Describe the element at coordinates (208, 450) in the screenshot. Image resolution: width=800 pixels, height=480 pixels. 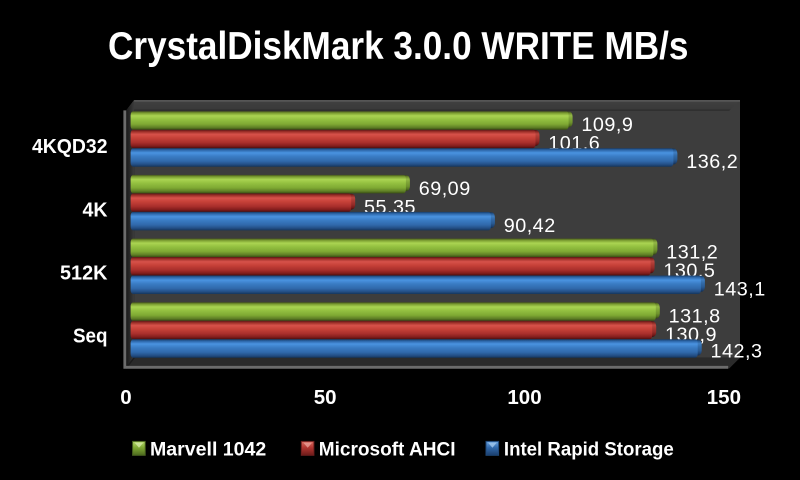
I see `svg-text: Marvell 1042` at that location.